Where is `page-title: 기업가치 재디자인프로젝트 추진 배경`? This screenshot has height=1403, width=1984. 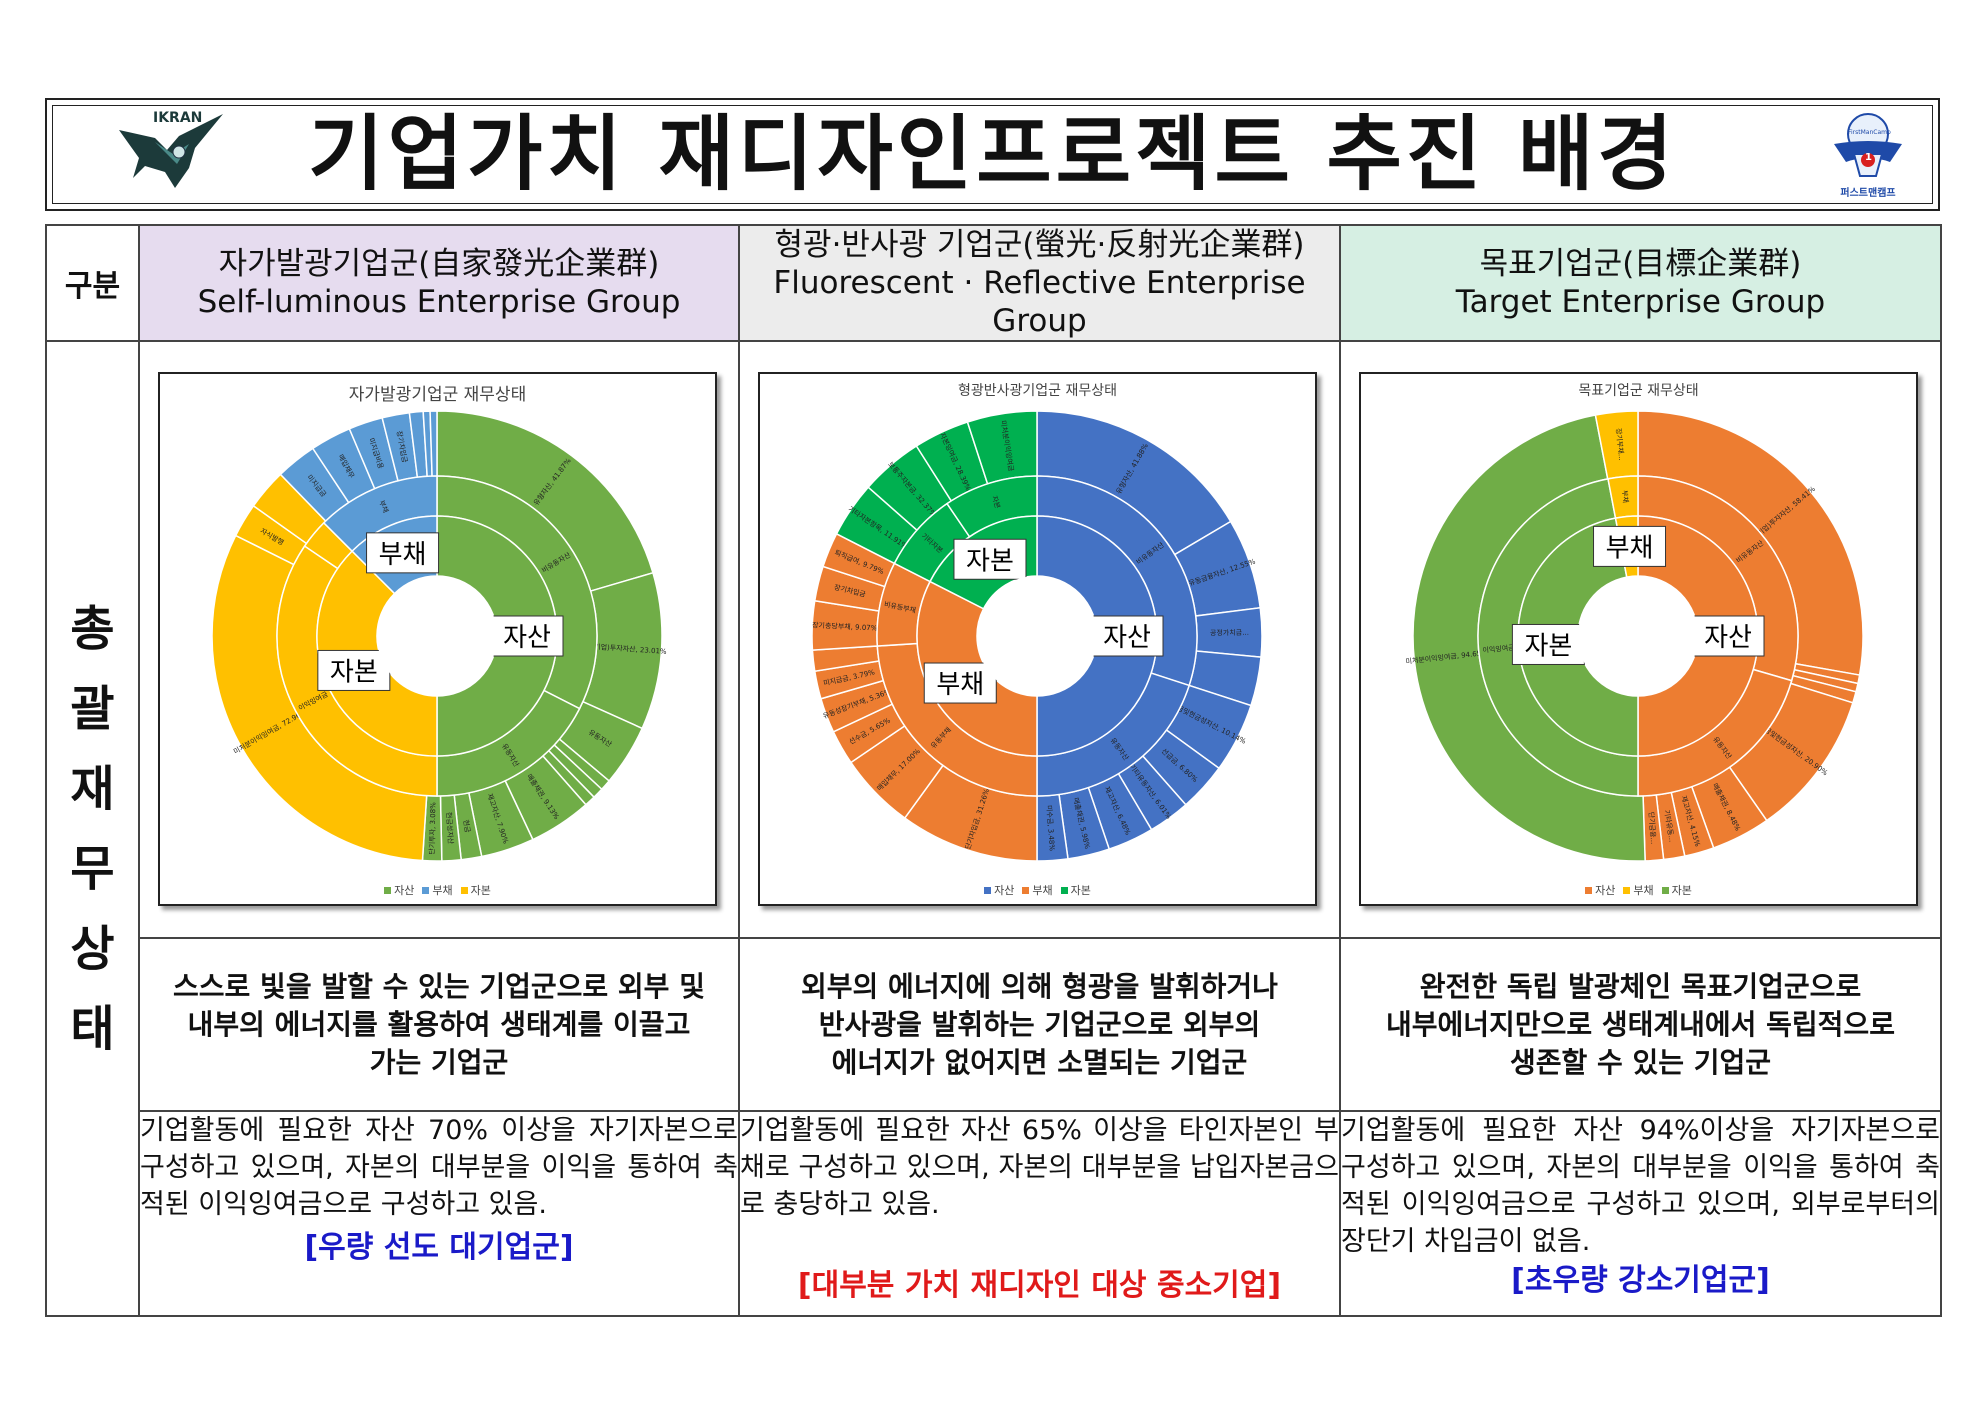
page-title: 기업가치 재디자인프로젝트 추진 배경 is located at coordinates (992, 154).